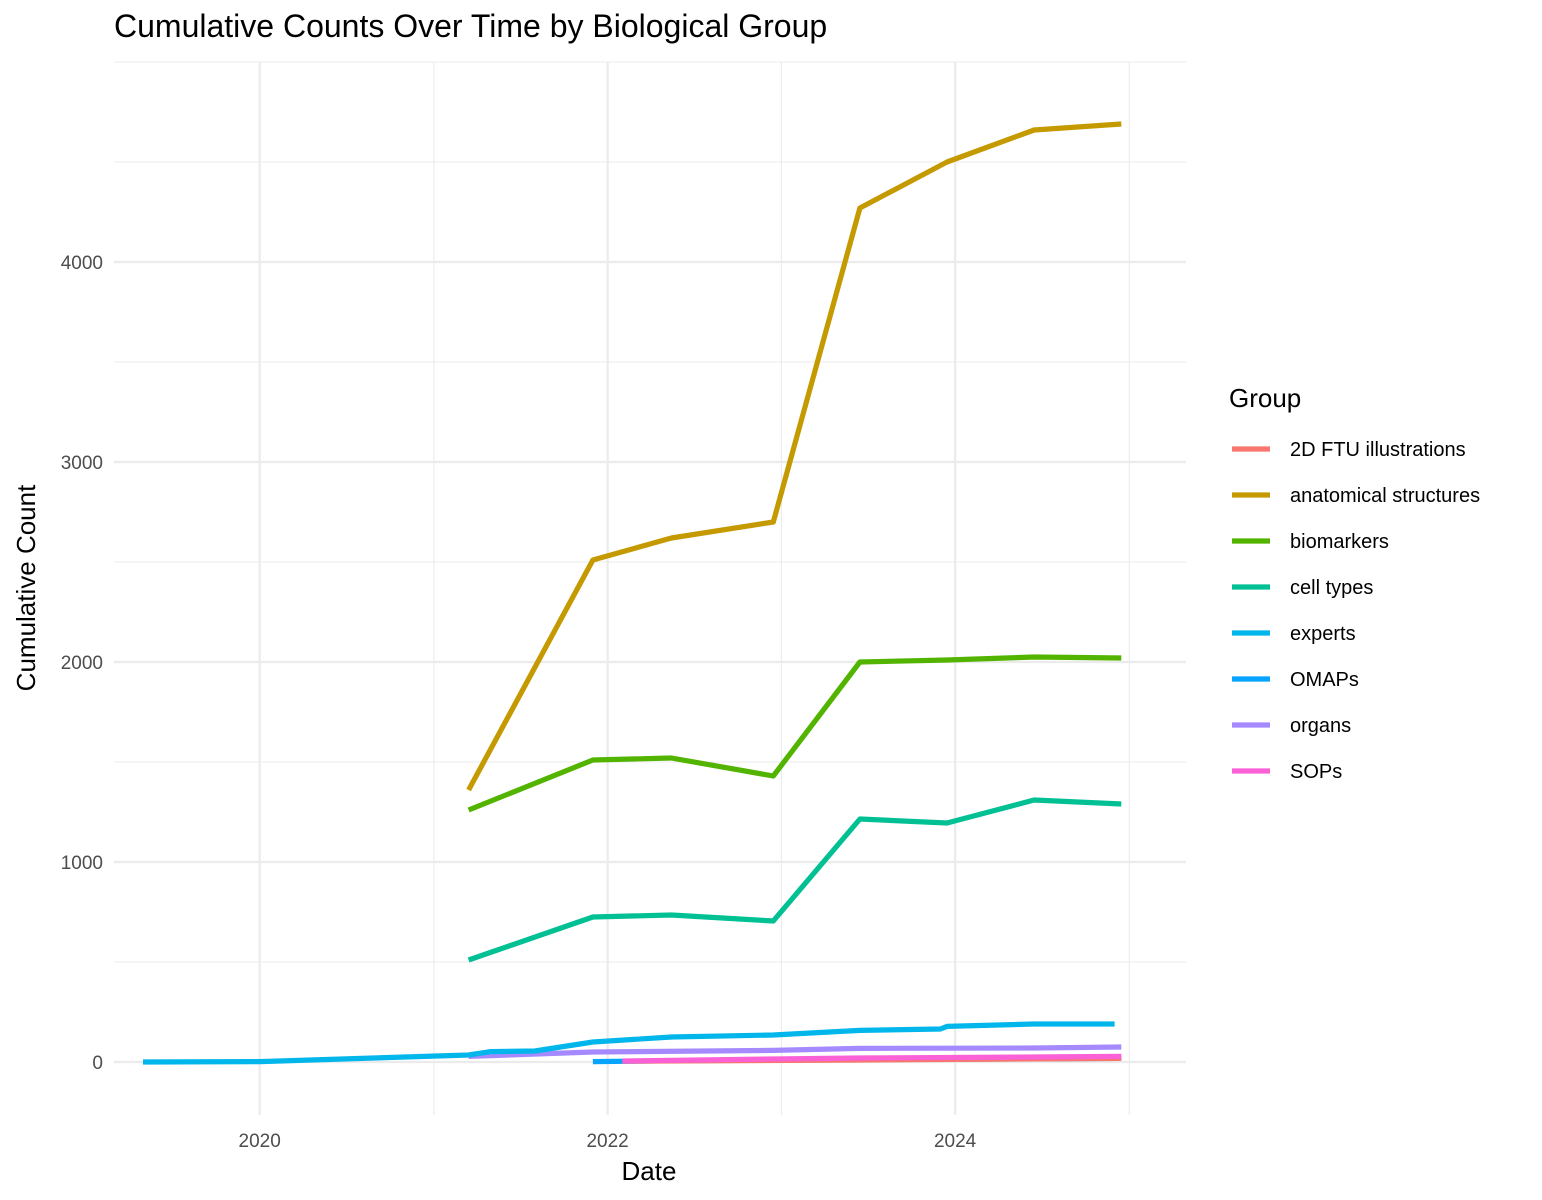 This screenshot has width=1542, height=1200. Describe the element at coordinates (1316, 772) in the screenshot. I see `legend-label: SOPs` at that location.